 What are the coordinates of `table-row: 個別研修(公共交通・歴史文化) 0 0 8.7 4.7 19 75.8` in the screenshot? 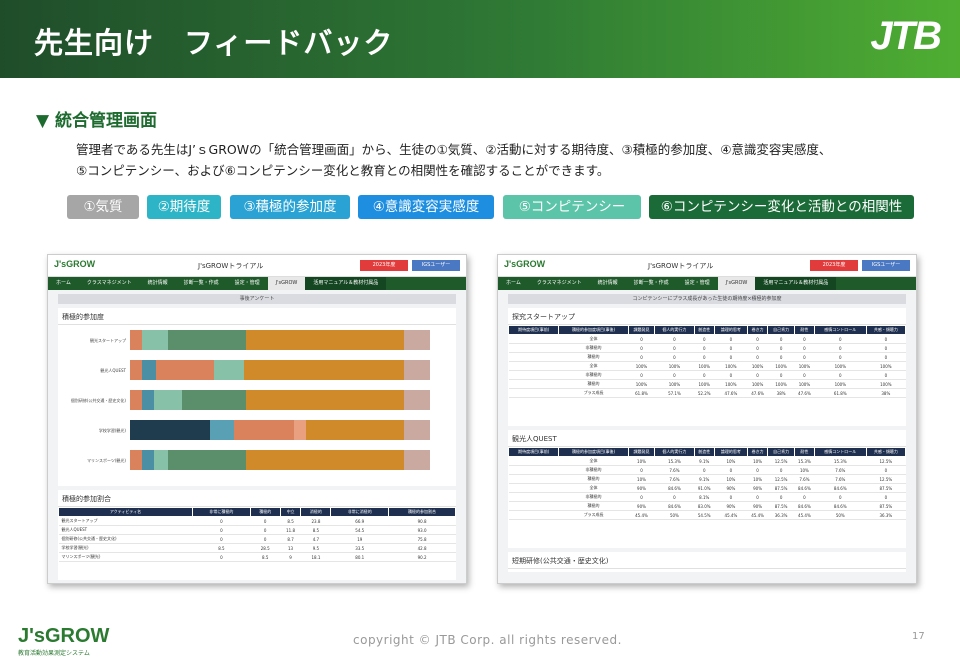 It's located at (257, 539).